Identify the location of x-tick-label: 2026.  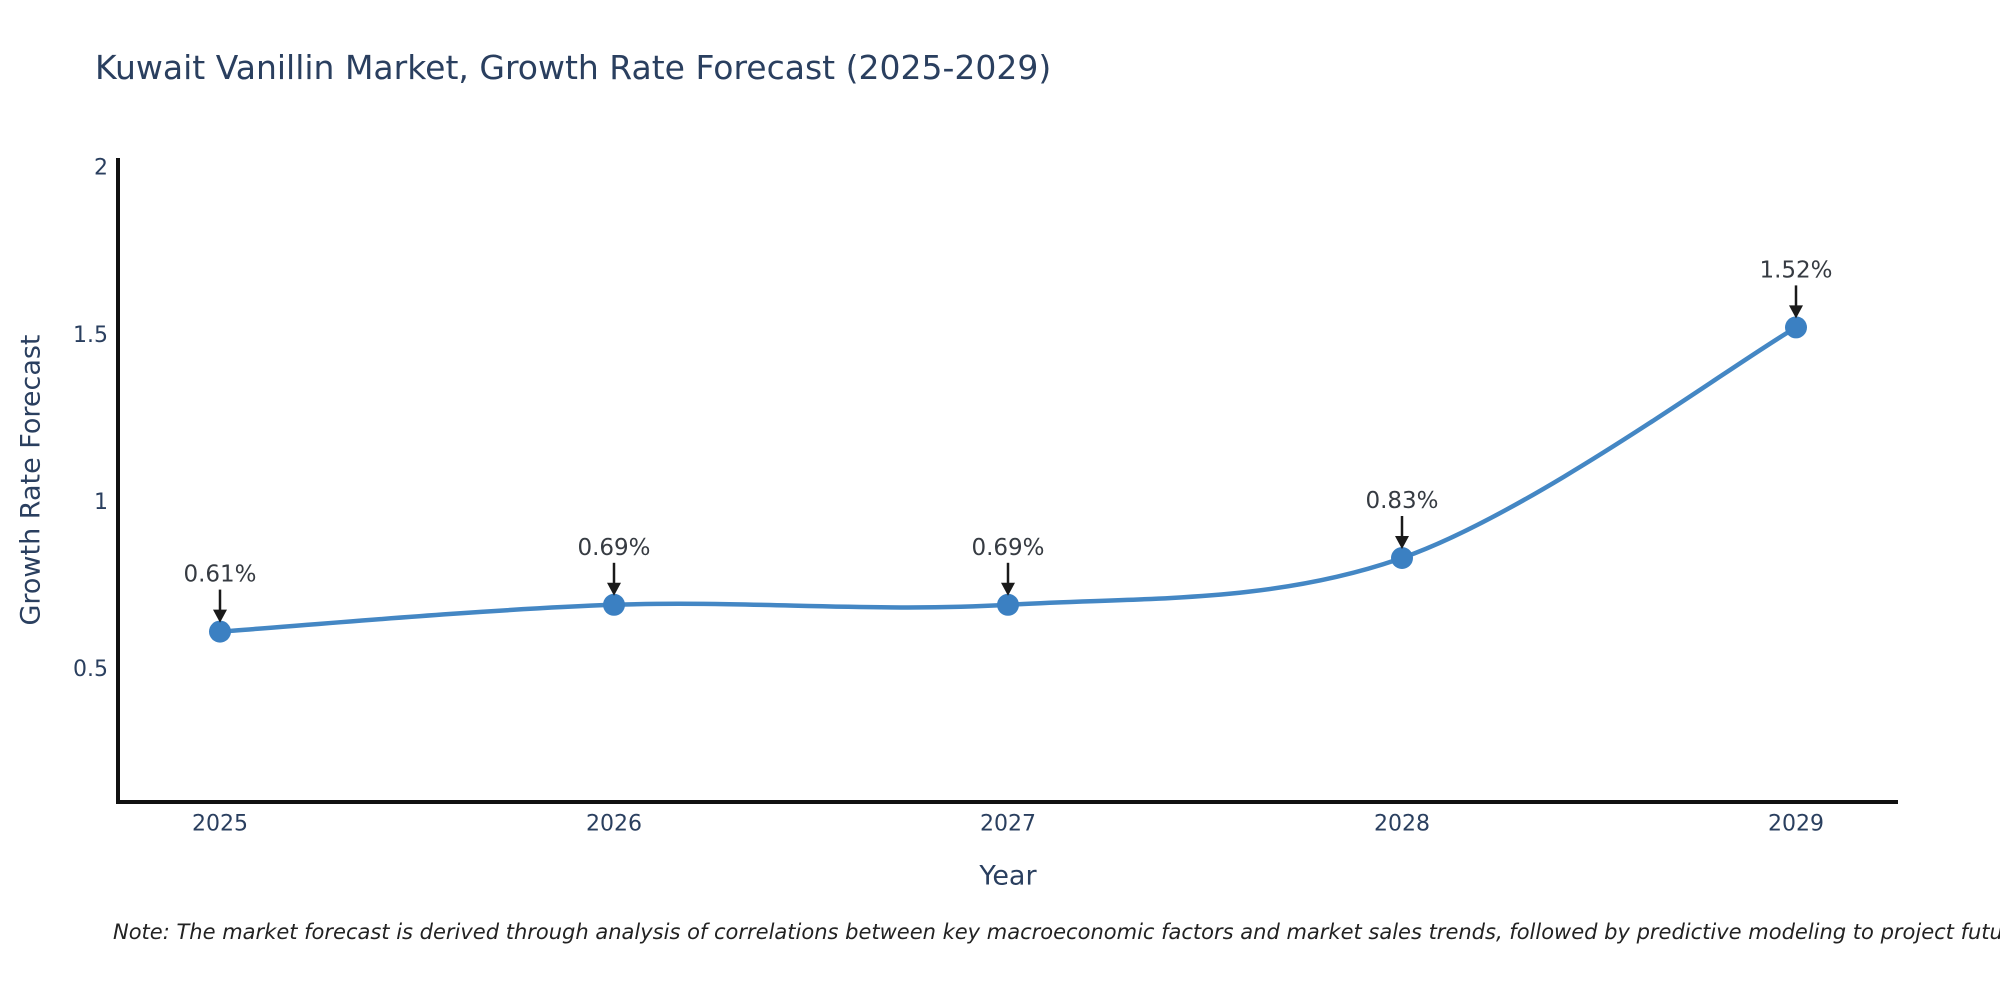
(614, 824).